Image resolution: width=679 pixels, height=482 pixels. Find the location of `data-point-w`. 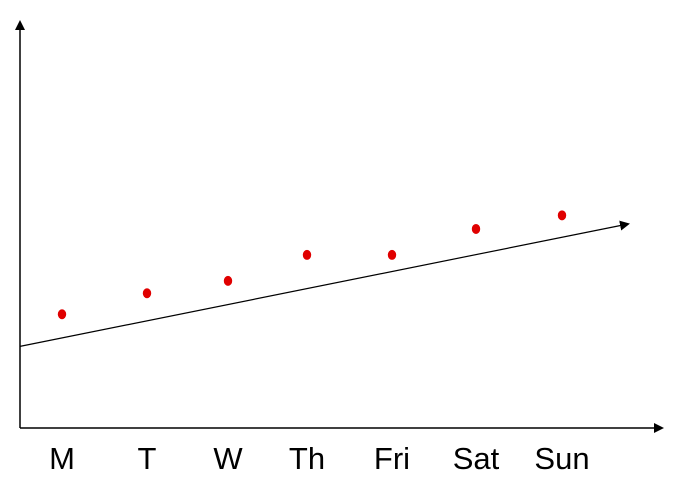

data-point-w is located at coordinates (228, 280).